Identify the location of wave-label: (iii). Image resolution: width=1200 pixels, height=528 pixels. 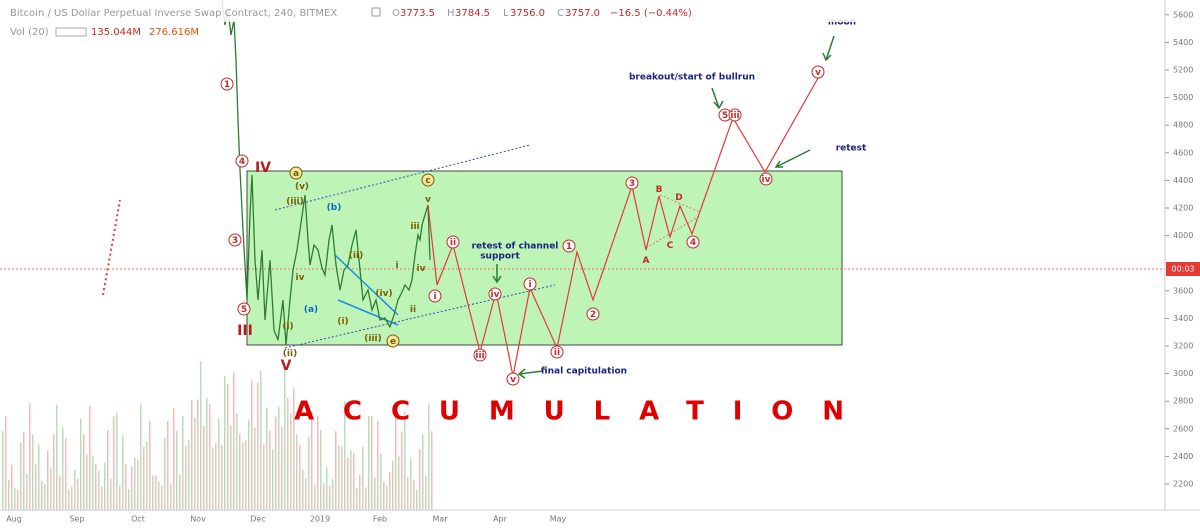
(294, 202).